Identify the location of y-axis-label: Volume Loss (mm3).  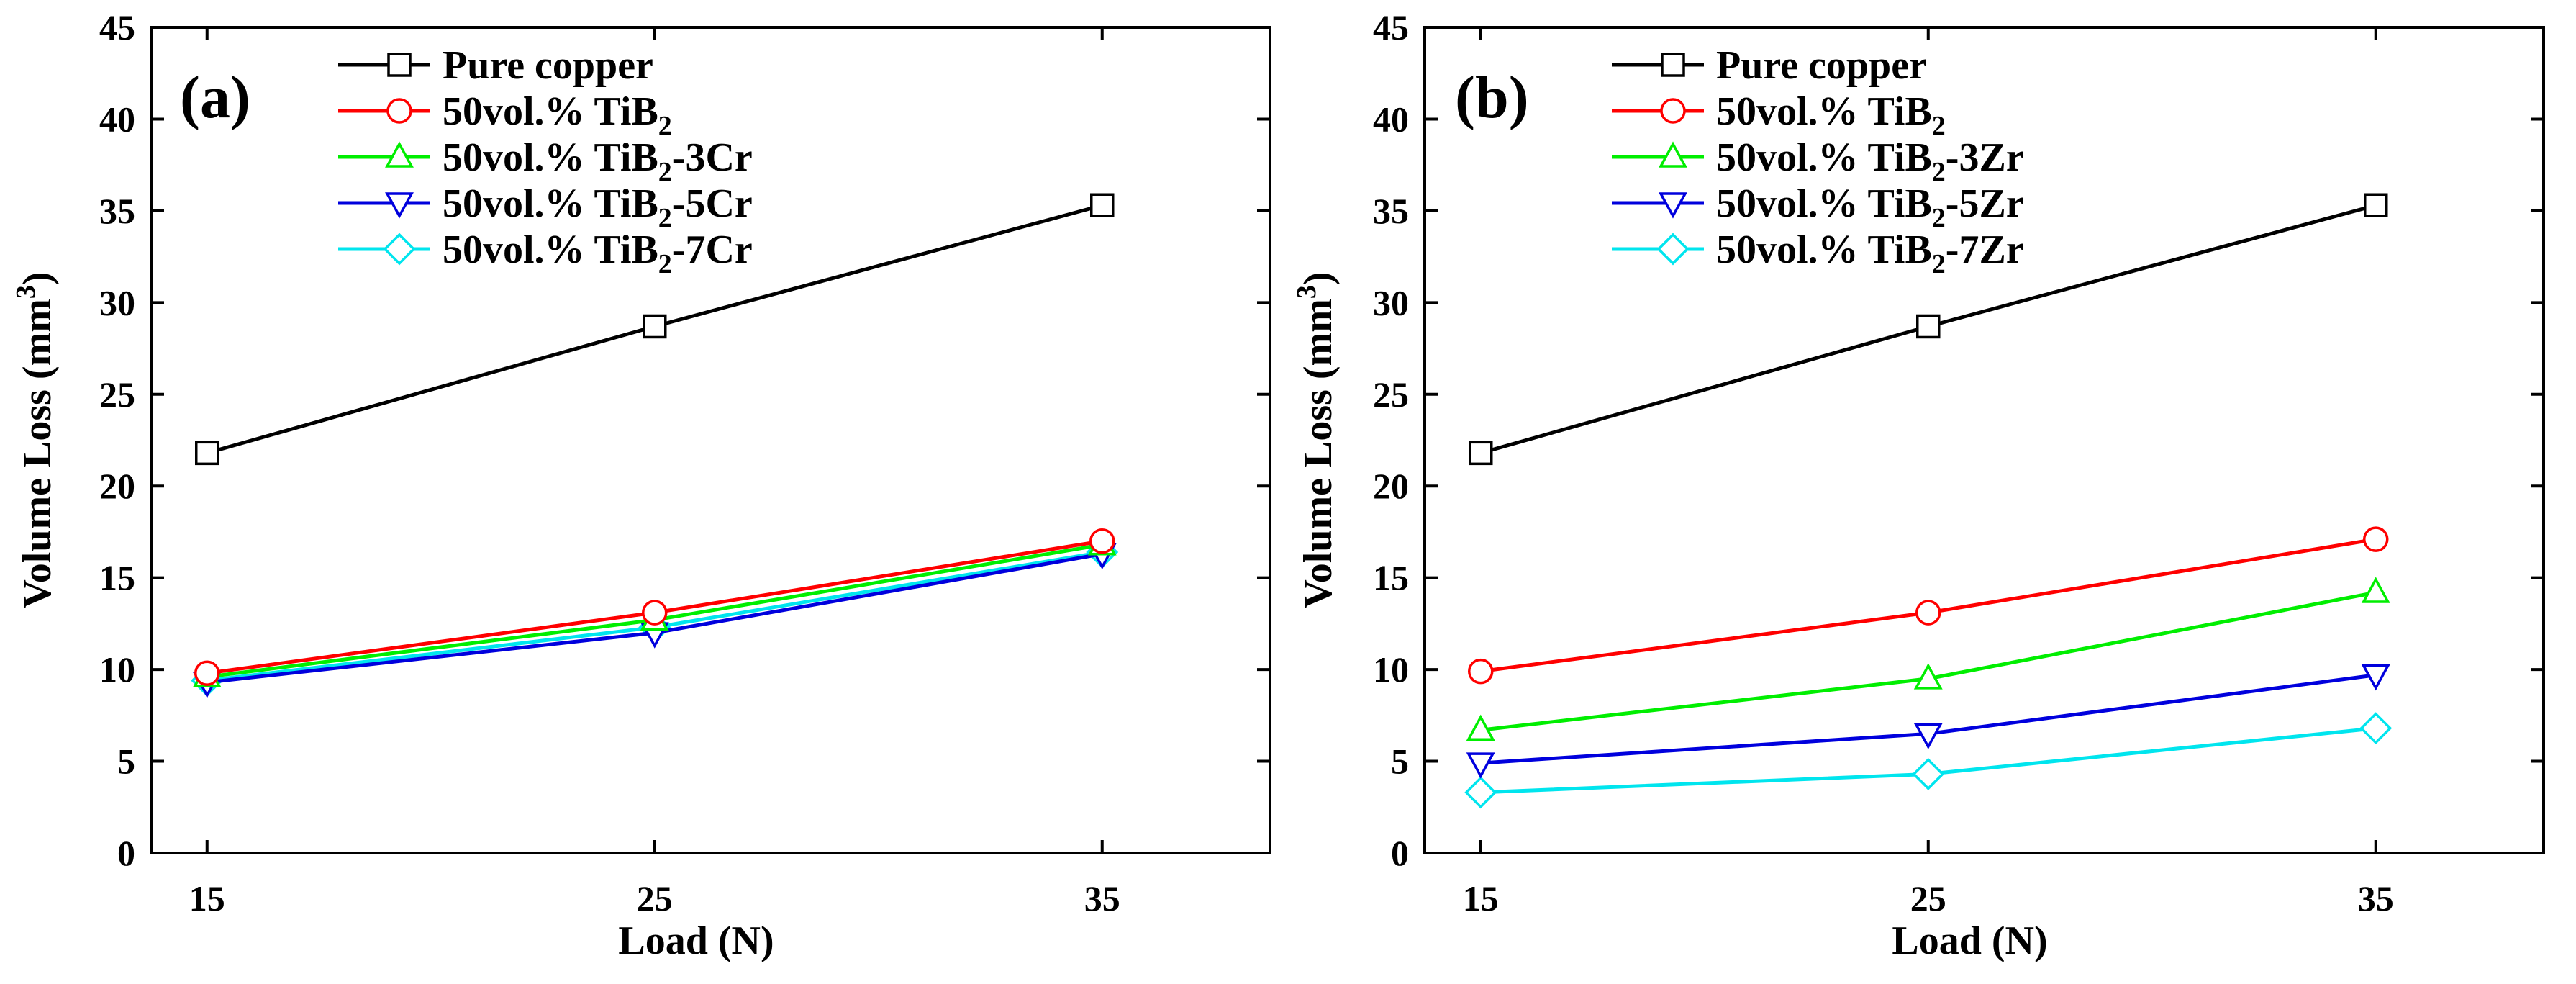
(35, 439).